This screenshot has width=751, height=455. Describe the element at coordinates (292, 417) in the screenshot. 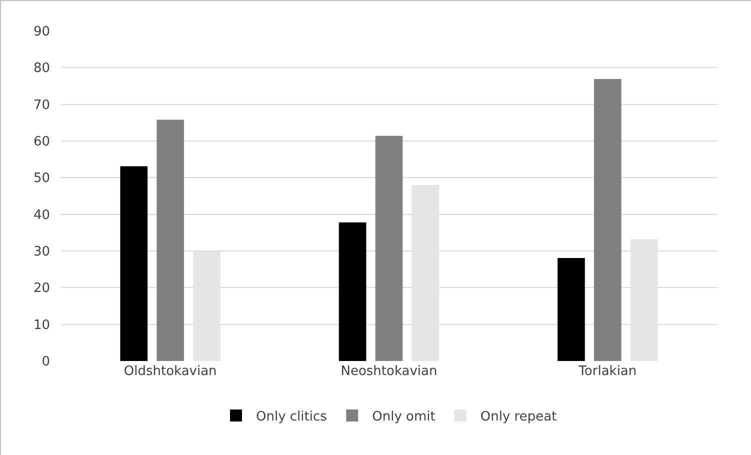

I see `legend-label: Only clitics` at that location.